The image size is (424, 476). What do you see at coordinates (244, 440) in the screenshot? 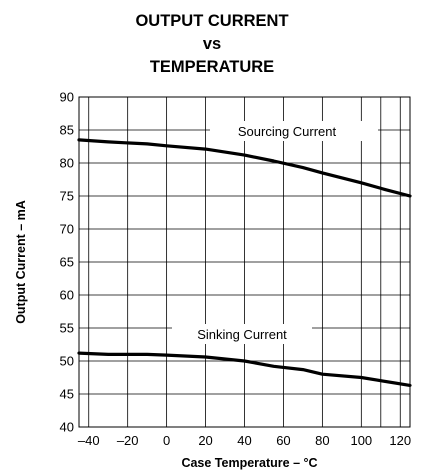
I see `x-tick-label: 40` at bounding box center [244, 440].